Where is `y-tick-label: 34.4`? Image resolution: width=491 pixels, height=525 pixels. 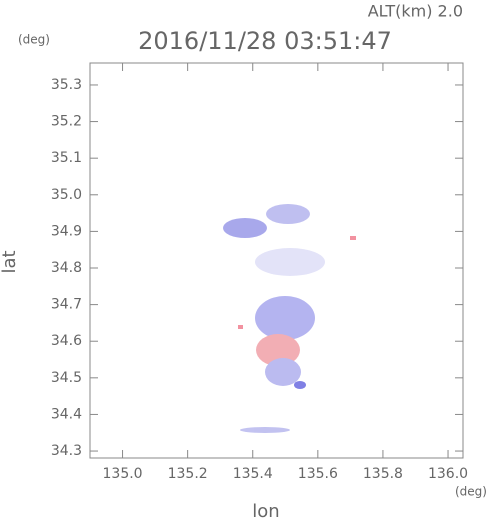 y-tick-label: 34.4 is located at coordinates (66, 414).